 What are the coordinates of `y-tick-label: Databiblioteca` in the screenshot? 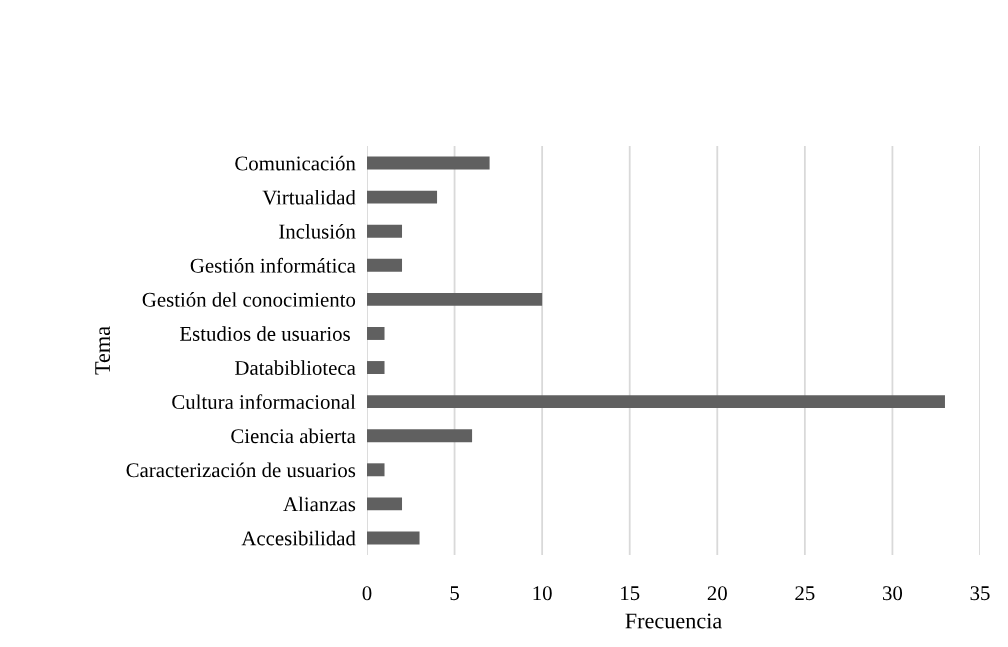 It's located at (295, 367).